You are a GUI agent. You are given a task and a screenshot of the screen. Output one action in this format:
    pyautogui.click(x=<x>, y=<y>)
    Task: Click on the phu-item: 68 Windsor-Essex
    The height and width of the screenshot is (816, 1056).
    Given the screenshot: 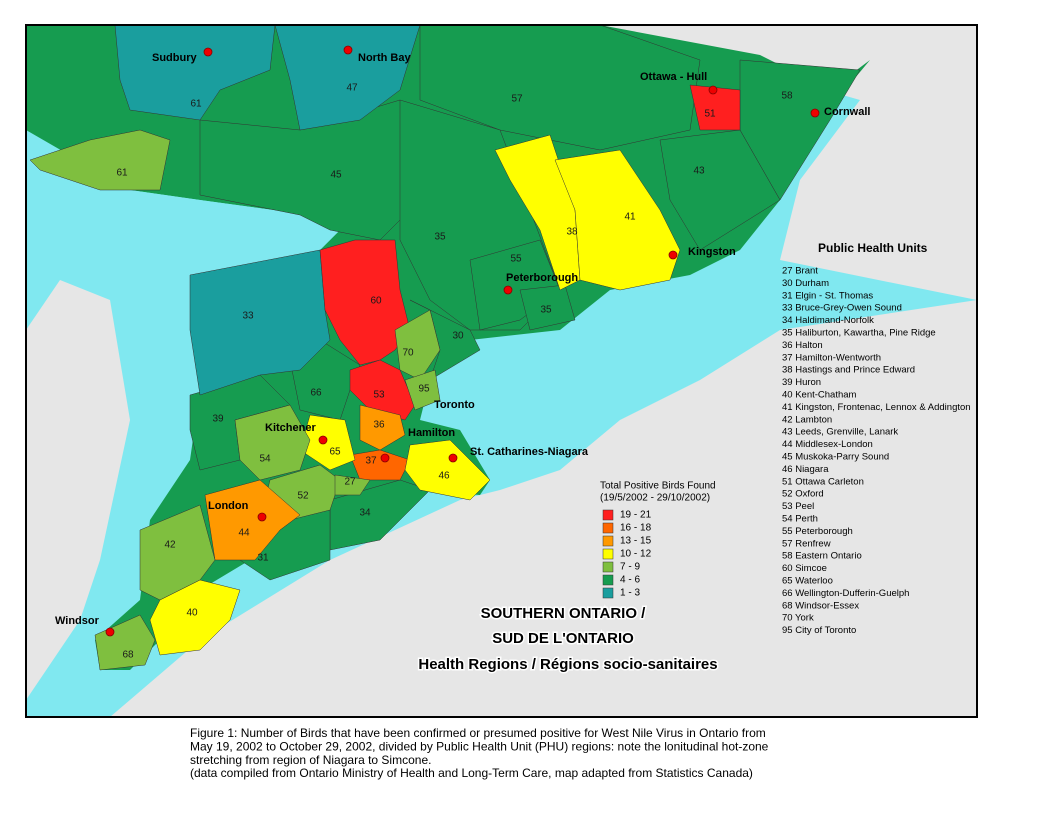 What is the action you would take?
    pyautogui.click(x=820, y=605)
    